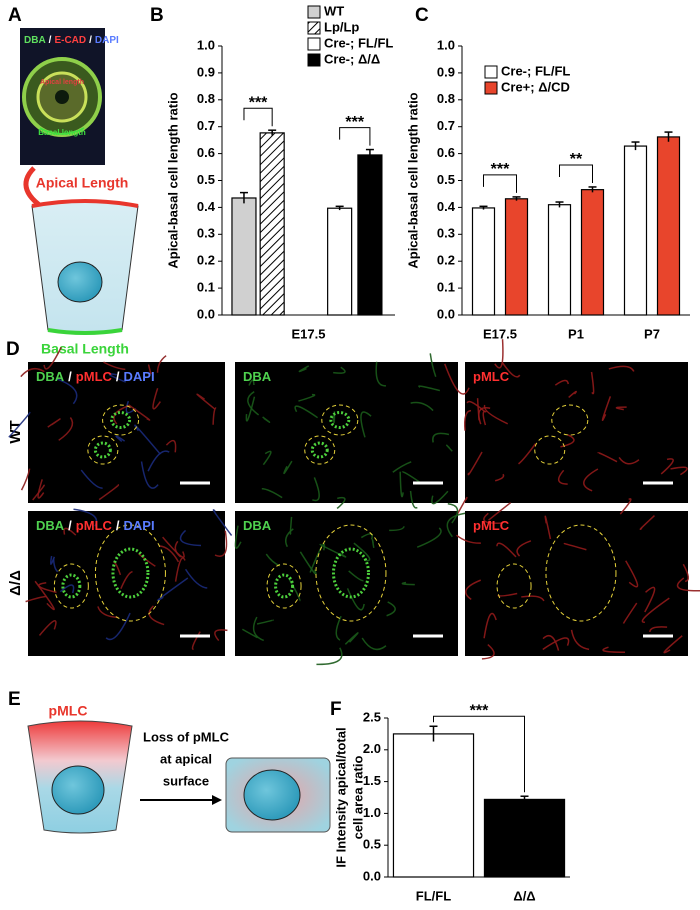 The width and height of the screenshot is (700, 910). I want to click on row-label: WT, so click(15, 431).